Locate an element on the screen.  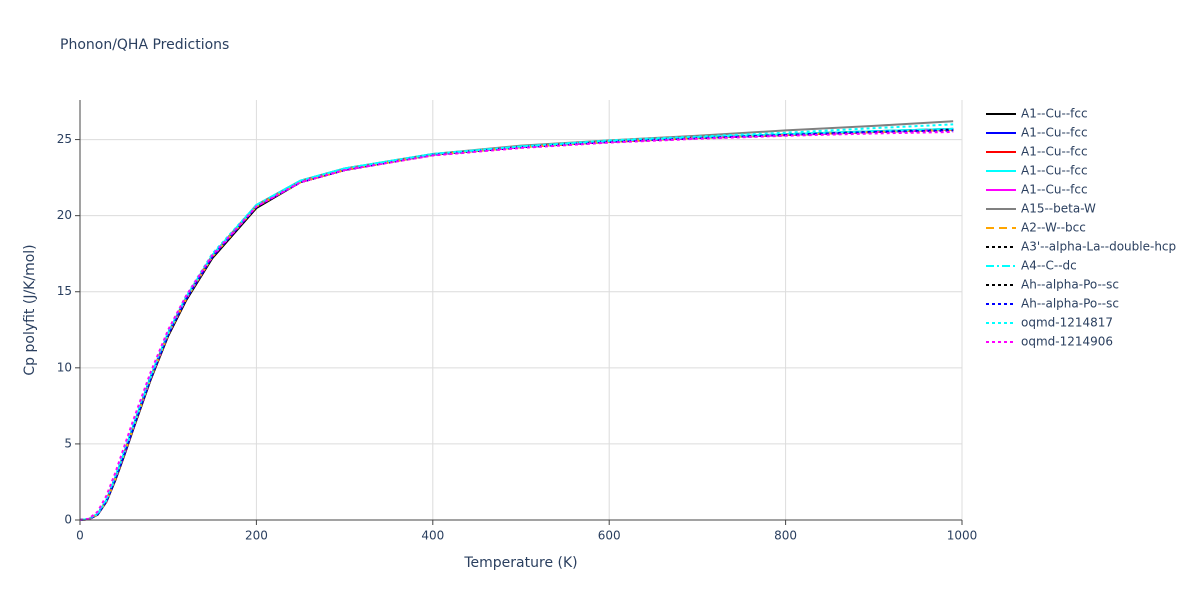
x-tick-label: 800 is located at coordinates (785, 536).